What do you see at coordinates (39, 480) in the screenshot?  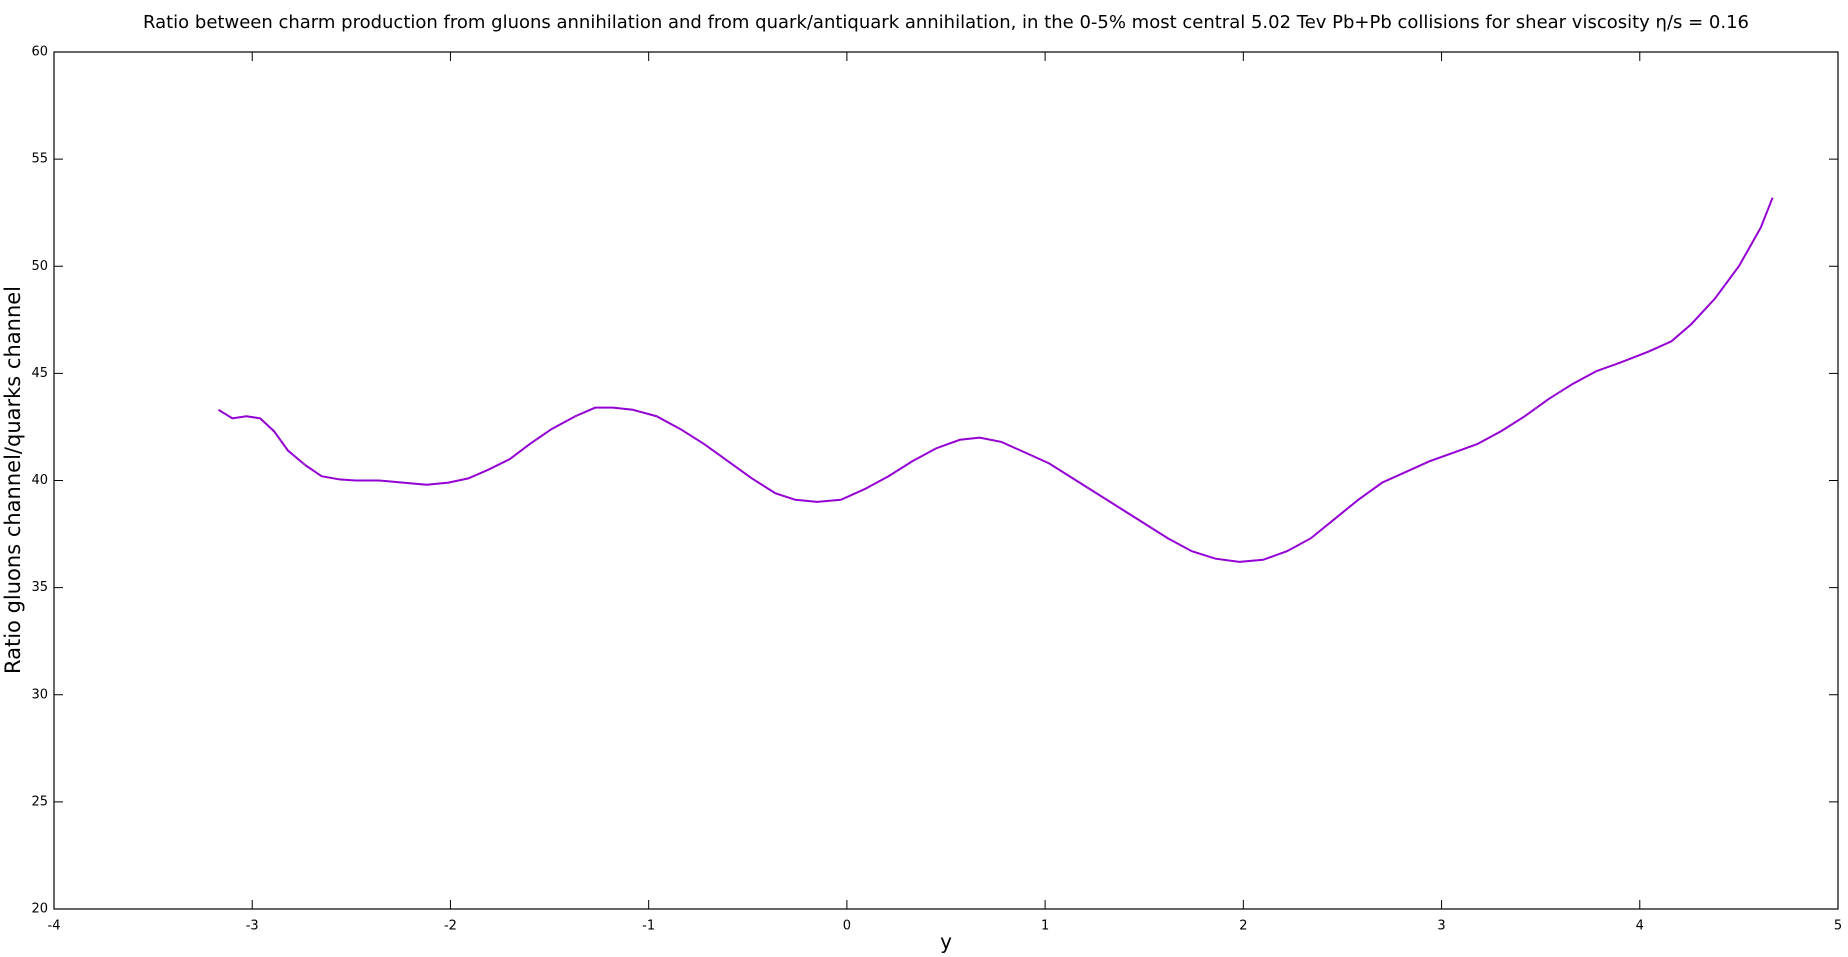 I see `y-tick-label: 40` at bounding box center [39, 480].